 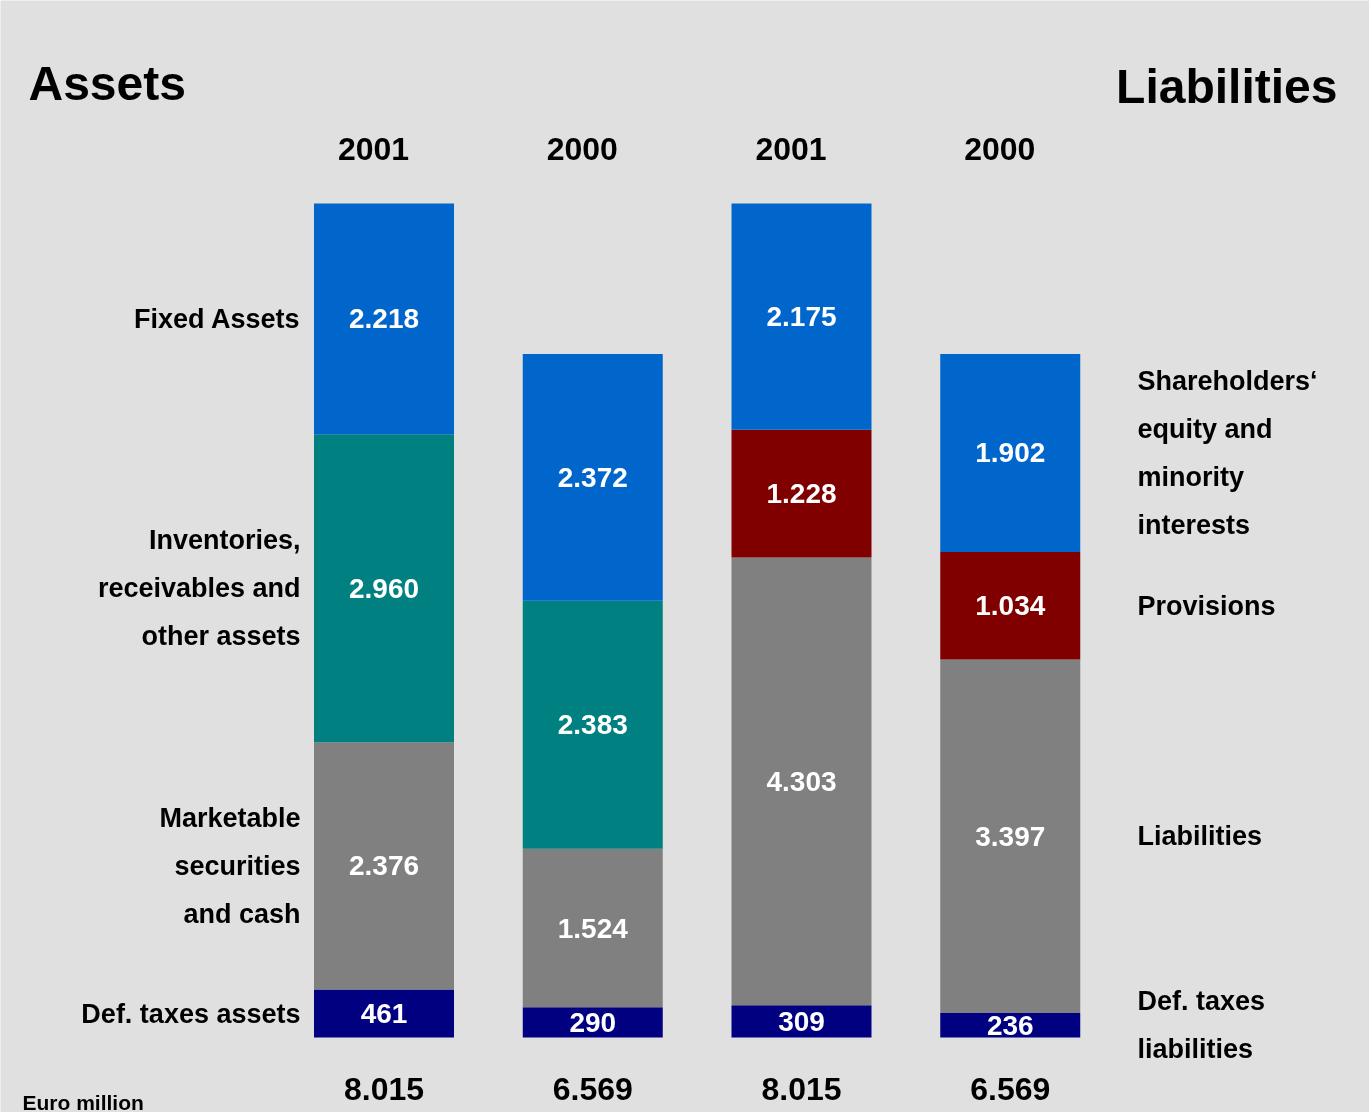 I want to click on data-label: 2.175, so click(x=801, y=317).